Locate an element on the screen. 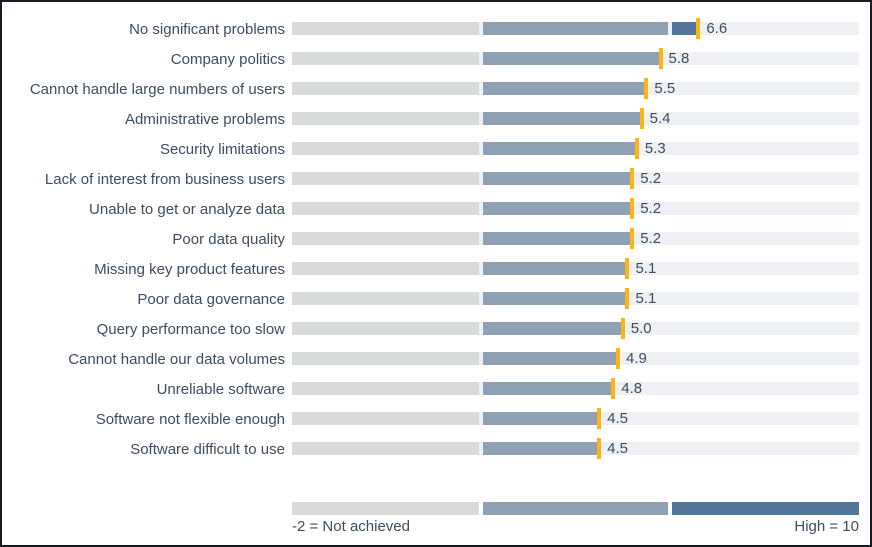 The height and width of the screenshot is (547, 872). chart-row: Software difficult to use 4.5 is located at coordinates (436, 449).